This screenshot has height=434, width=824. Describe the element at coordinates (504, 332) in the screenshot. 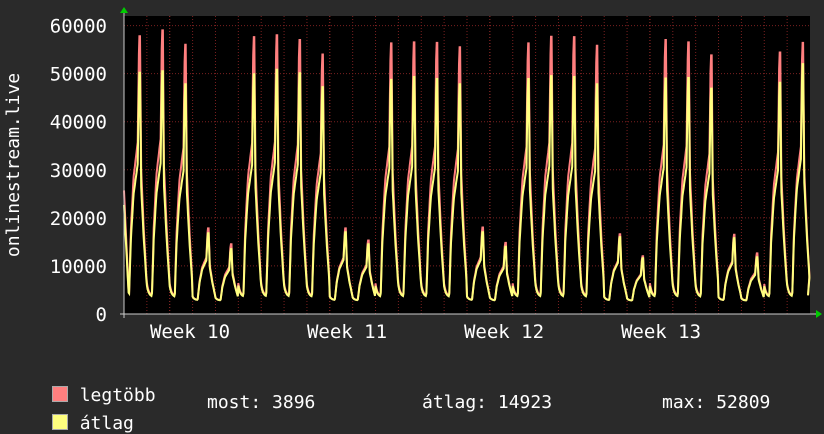

I see `x-tick-label: Week 12` at that location.